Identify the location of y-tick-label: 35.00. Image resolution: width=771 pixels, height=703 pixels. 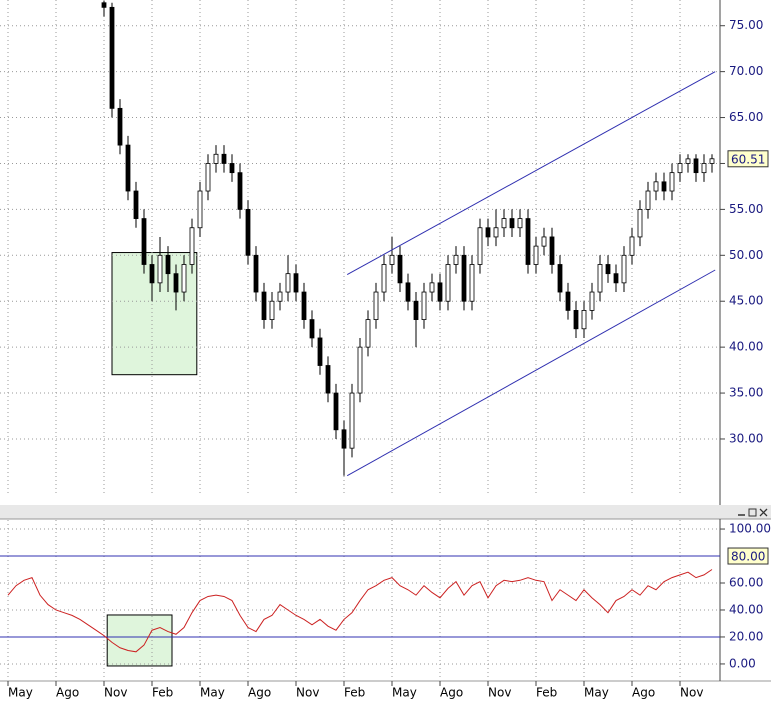
(746, 393).